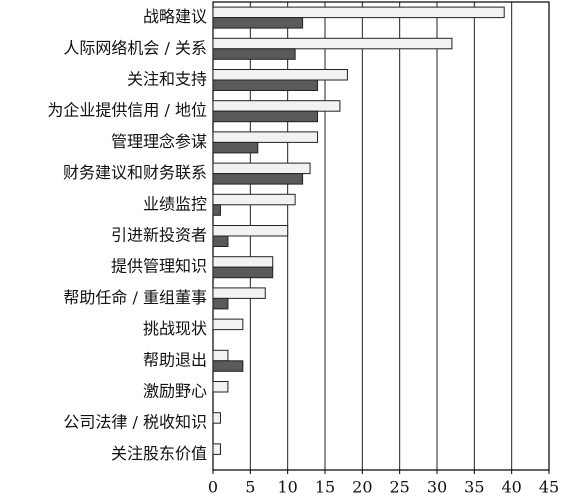  I want to click on x-tick-label: 5, so click(250, 487).